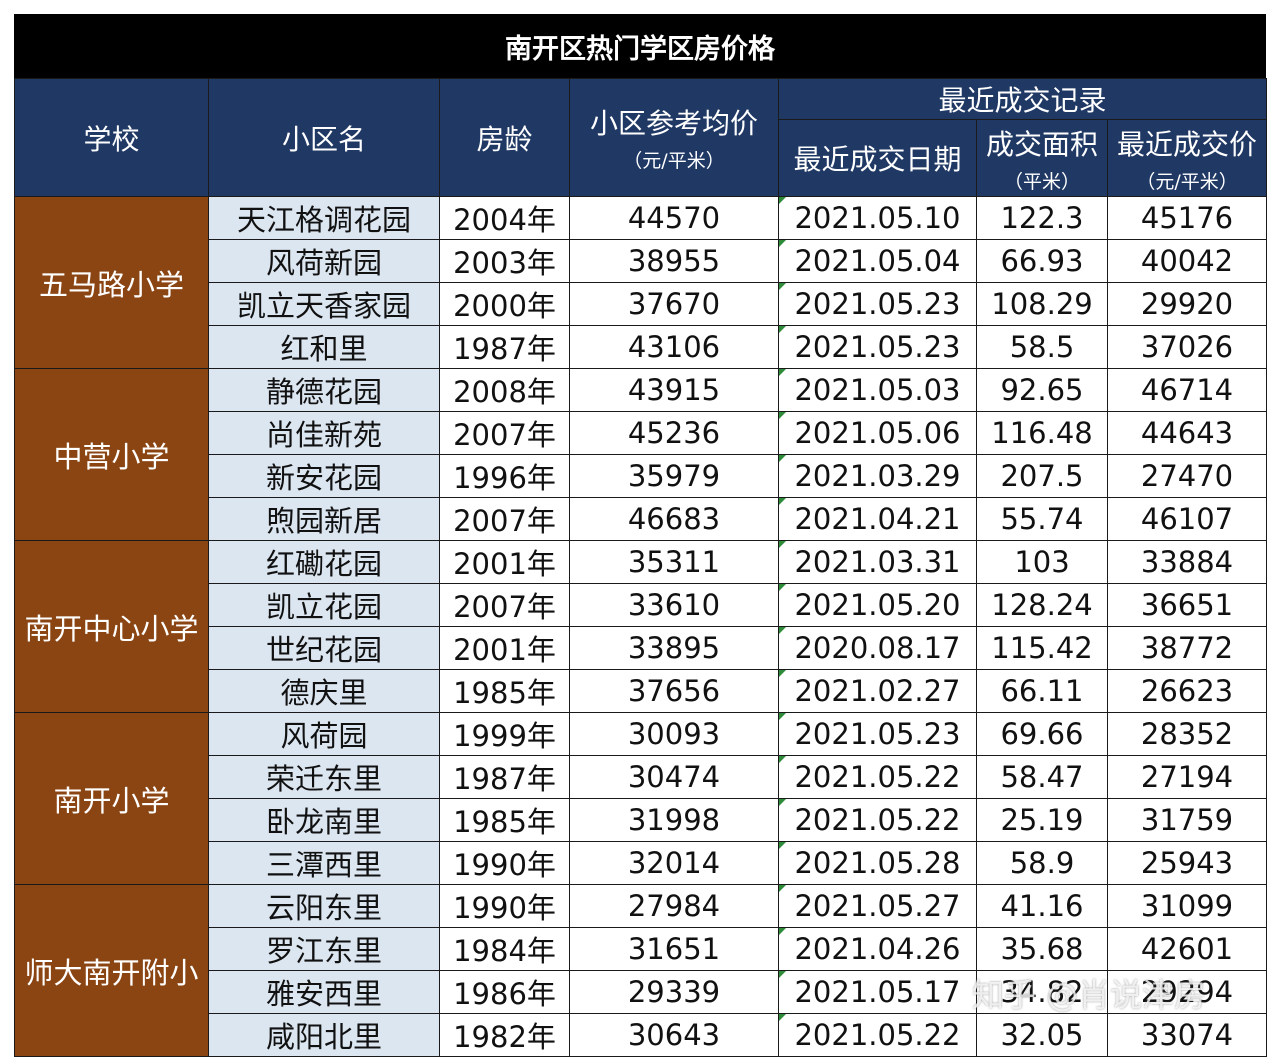 The height and width of the screenshot is (1057, 1280). I want to click on ref-price-cell: 31651, so click(674, 949).